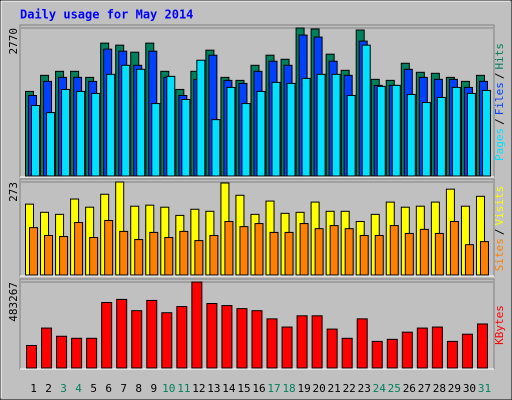 The height and width of the screenshot is (400, 512). What do you see at coordinates (364, 388) in the screenshot?
I see `x-tick-label: 23` at bounding box center [364, 388].